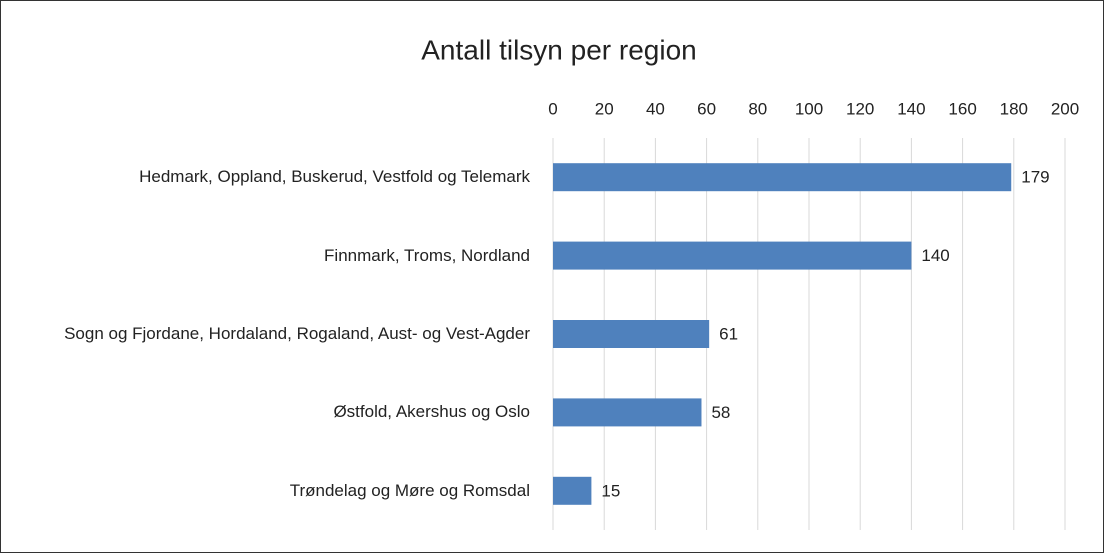 The height and width of the screenshot is (553, 1104). I want to click on x-tick-label: 60, so click(706, 108).